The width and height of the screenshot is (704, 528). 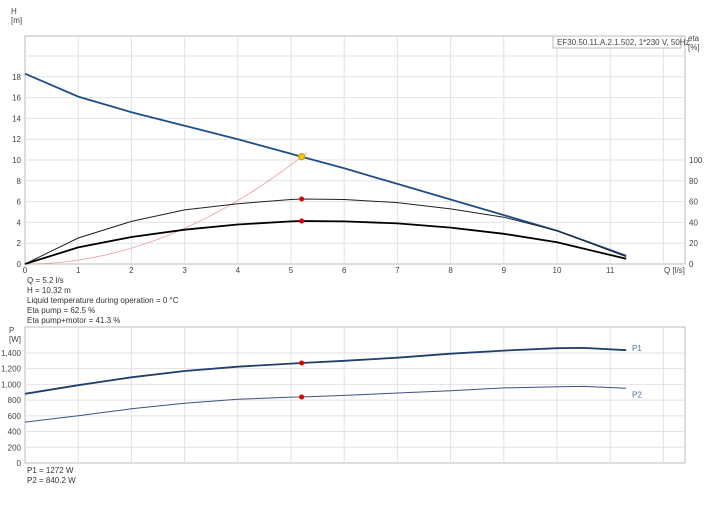 I want to click on y2-tick-label: 60, so click(x=693, y=202).